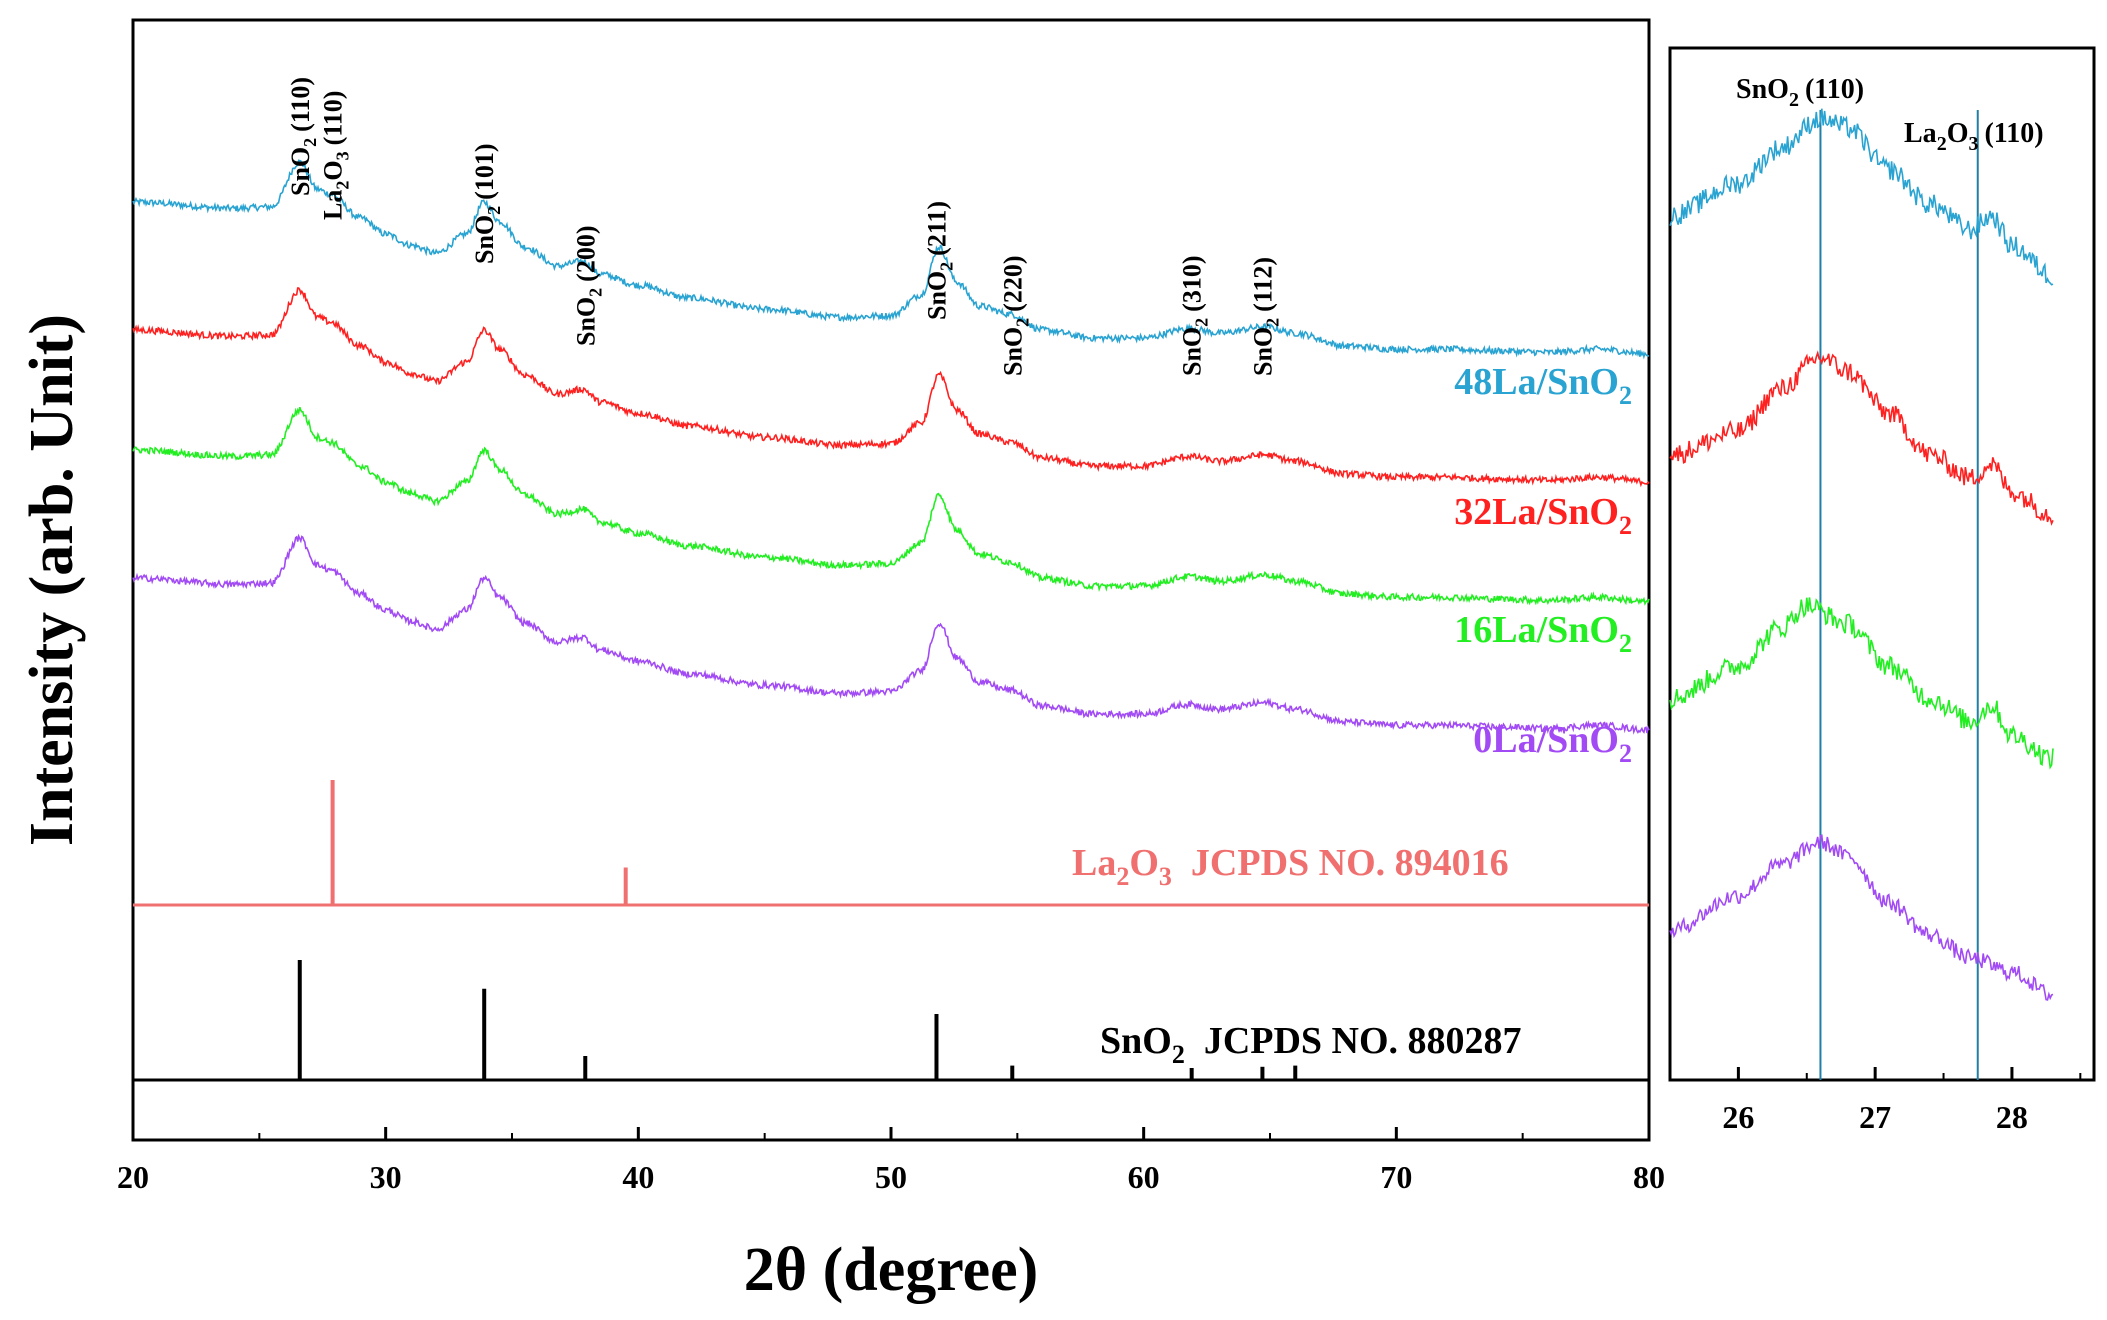 The width and height of the screenshot is (2107, 1320). What do you see at coordinates (939, 260) in the screenshot?
I see `peak-annotation: SnO2(211)` at bounding box center [939, 260].